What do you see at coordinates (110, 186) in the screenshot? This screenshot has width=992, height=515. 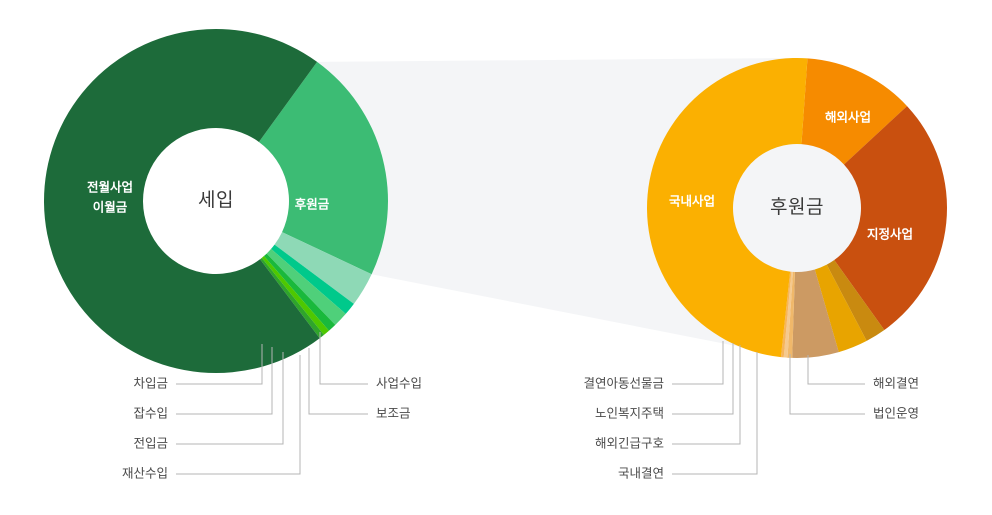 I see `slice-inline-label: 전월사업` at bounding box center [110, 186].